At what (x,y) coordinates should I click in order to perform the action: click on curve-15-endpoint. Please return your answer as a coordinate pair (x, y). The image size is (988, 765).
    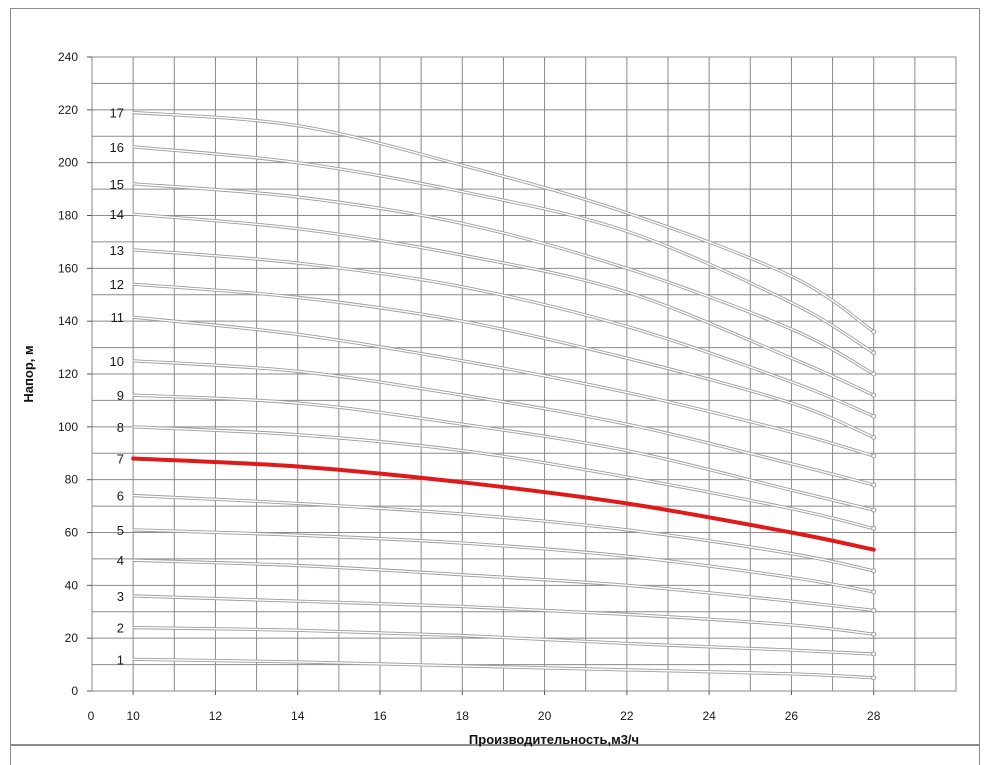
    Looking at the image, I should click on (874, 374).